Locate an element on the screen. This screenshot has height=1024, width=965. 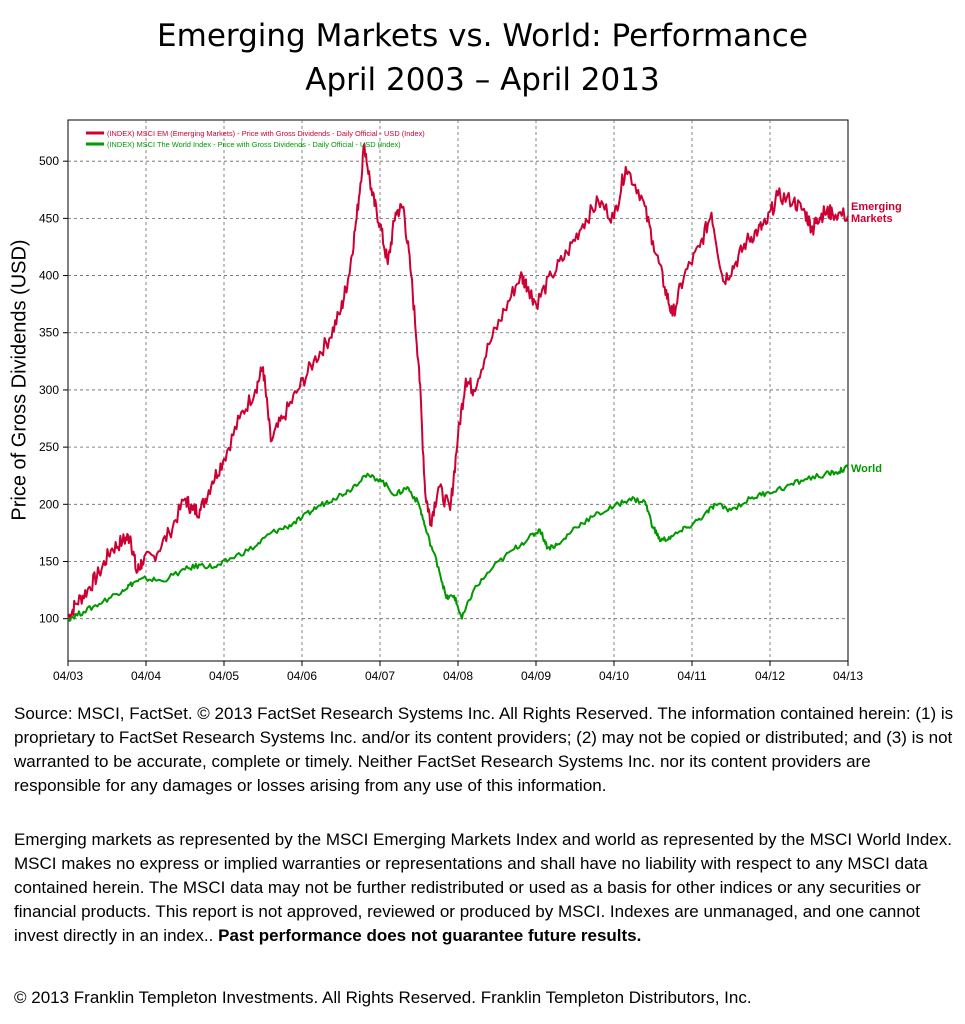
end-label-emerging-markets: Emerging Markets is located at coordinates (876, 213).